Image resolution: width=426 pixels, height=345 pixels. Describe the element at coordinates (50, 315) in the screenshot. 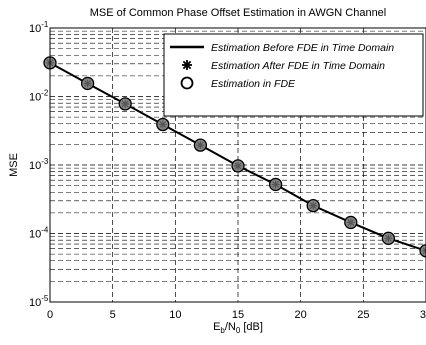

I see `x-tick-label: 0` at that location.